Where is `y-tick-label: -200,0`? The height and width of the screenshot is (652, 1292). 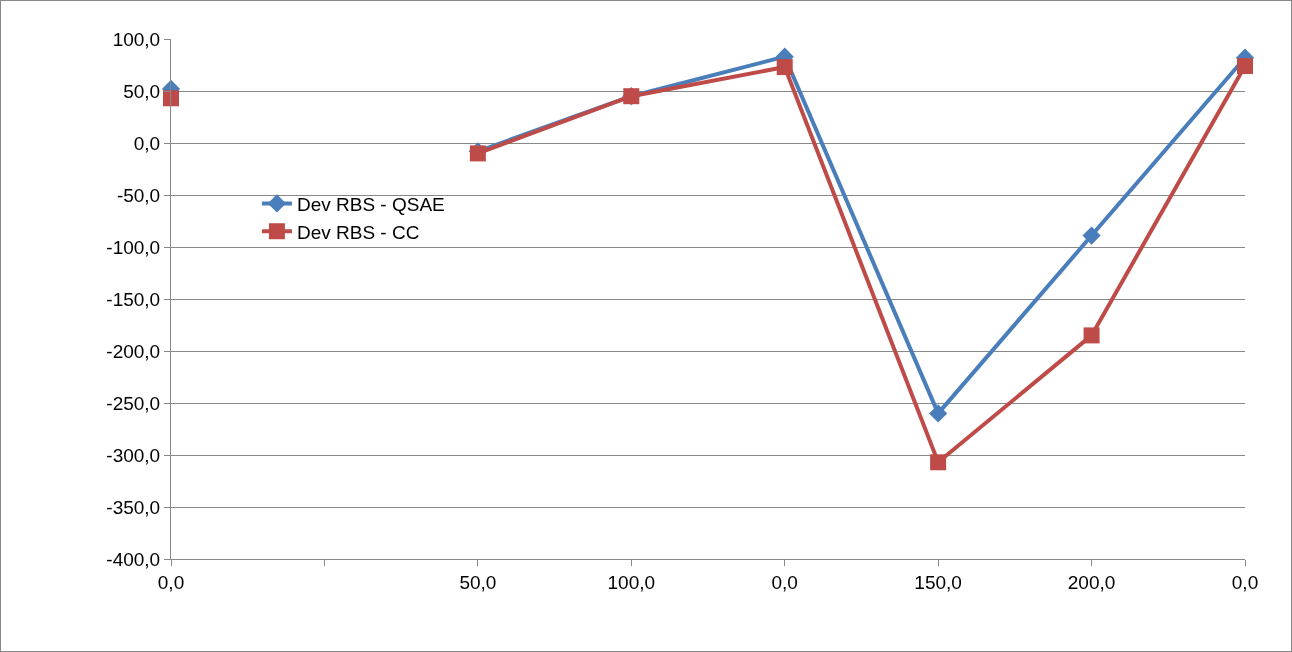
y-tick-label: -200,0 is located at coordinates (133, 351).